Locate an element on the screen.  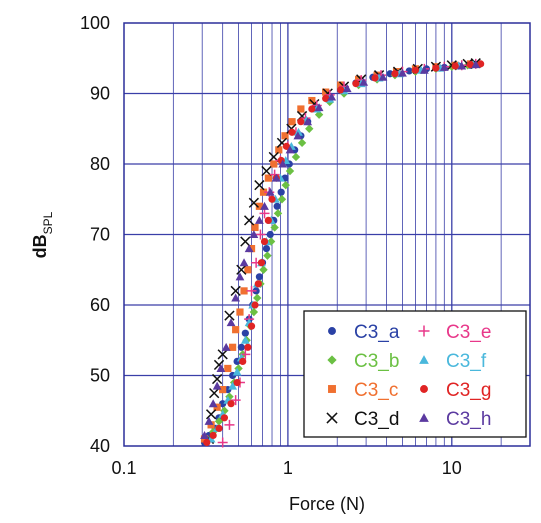
y-tick-label: 100 is located at coordinates (95, 23).